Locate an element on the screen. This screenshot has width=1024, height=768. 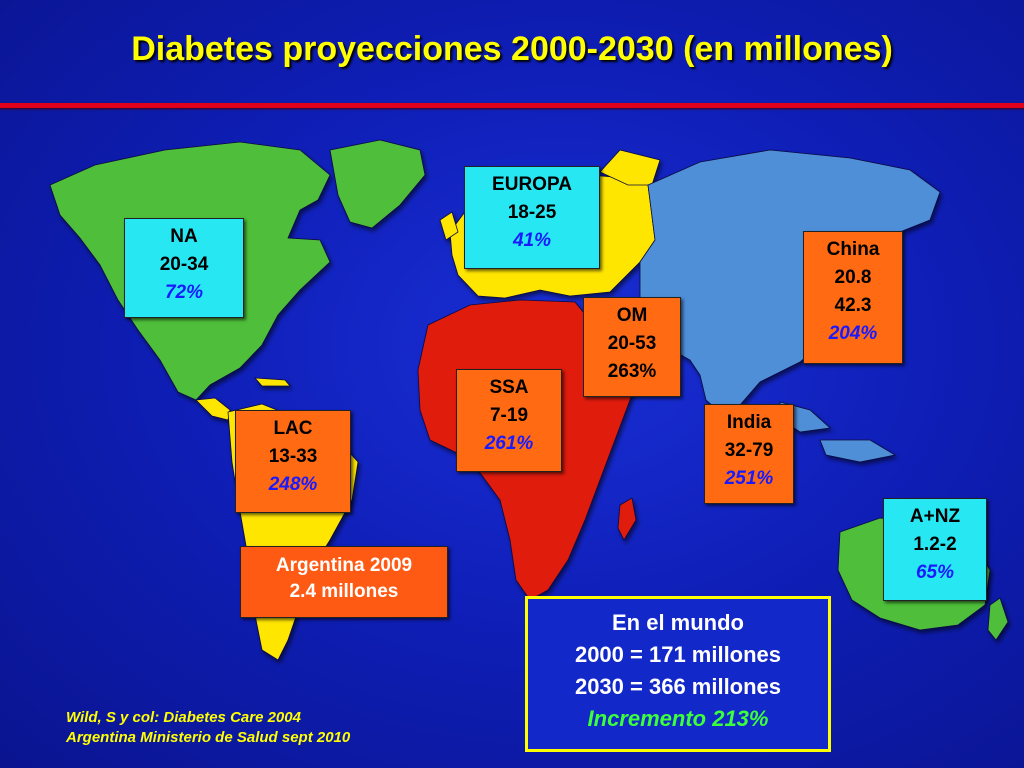
region-label-lac: LAC 13-33 248% is located at coordinates (293, 461).